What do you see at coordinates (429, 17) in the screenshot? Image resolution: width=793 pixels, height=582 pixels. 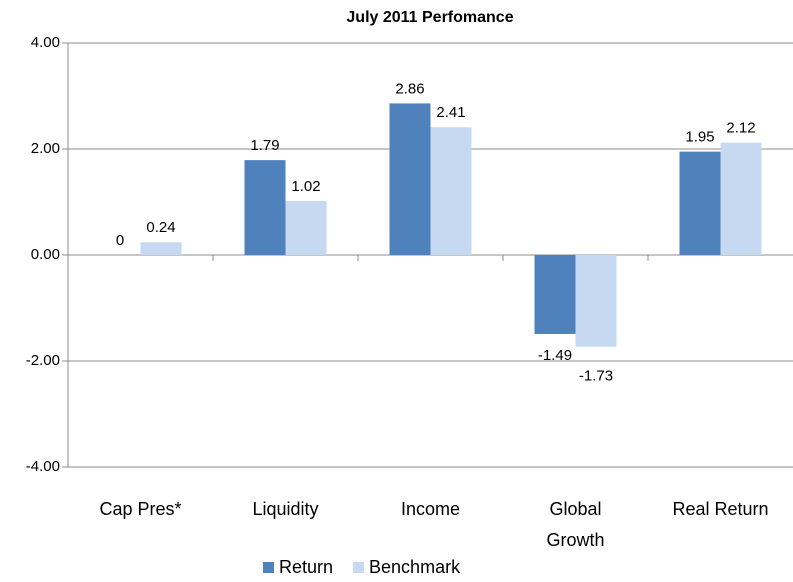 I see `chart-title: July 2011 Perfomance` at bounding box center [429, 17].